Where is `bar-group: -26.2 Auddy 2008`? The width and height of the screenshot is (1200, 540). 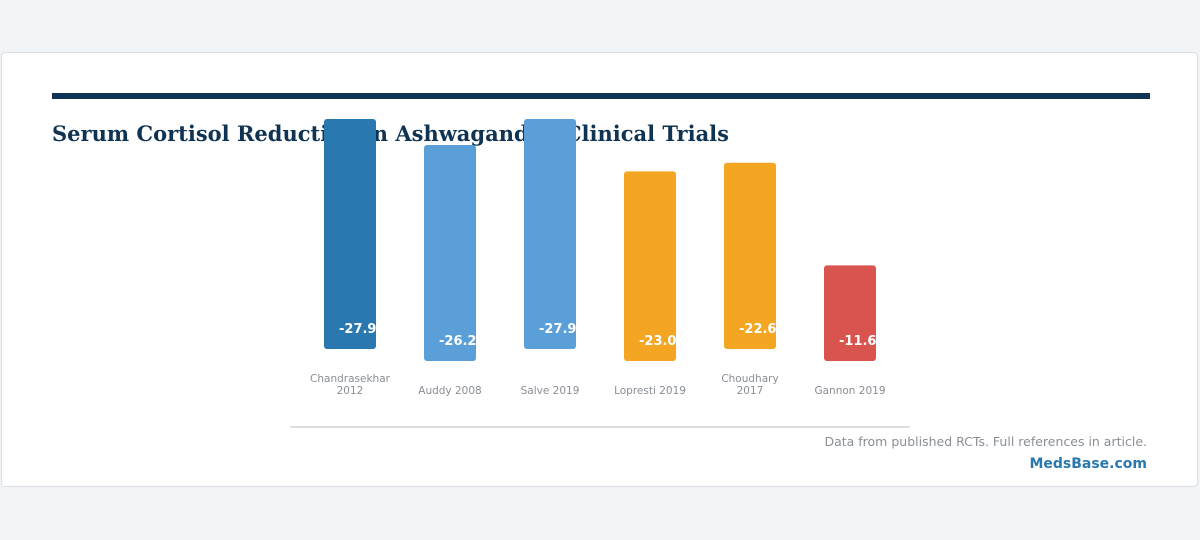 bar-group: -26.2 Auddy 2008 is located at coordinates (450, 271).